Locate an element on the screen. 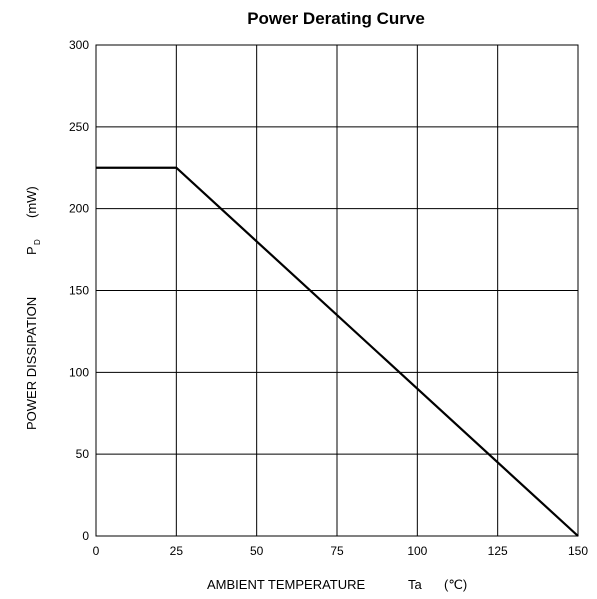 This screenshot has height=599, width=597. x-tick-label-0: 0 is located at coordinates (96, 551).